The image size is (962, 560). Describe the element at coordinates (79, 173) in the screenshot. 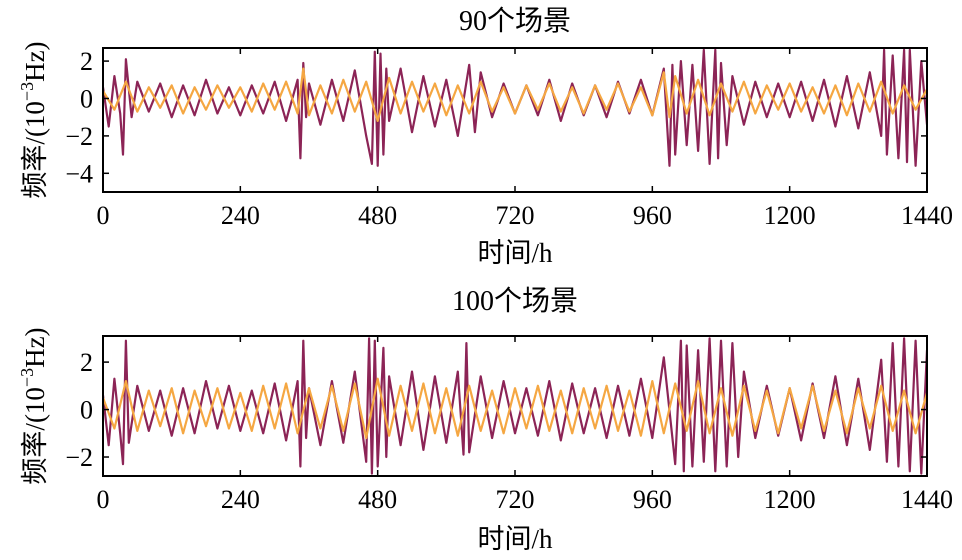

I see `y-tick-label: −4` at that location.